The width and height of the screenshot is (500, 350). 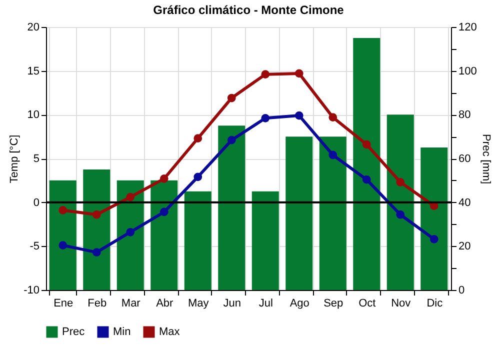 I want to click on x-tick-label: Sep, so click(x=334, y=304).